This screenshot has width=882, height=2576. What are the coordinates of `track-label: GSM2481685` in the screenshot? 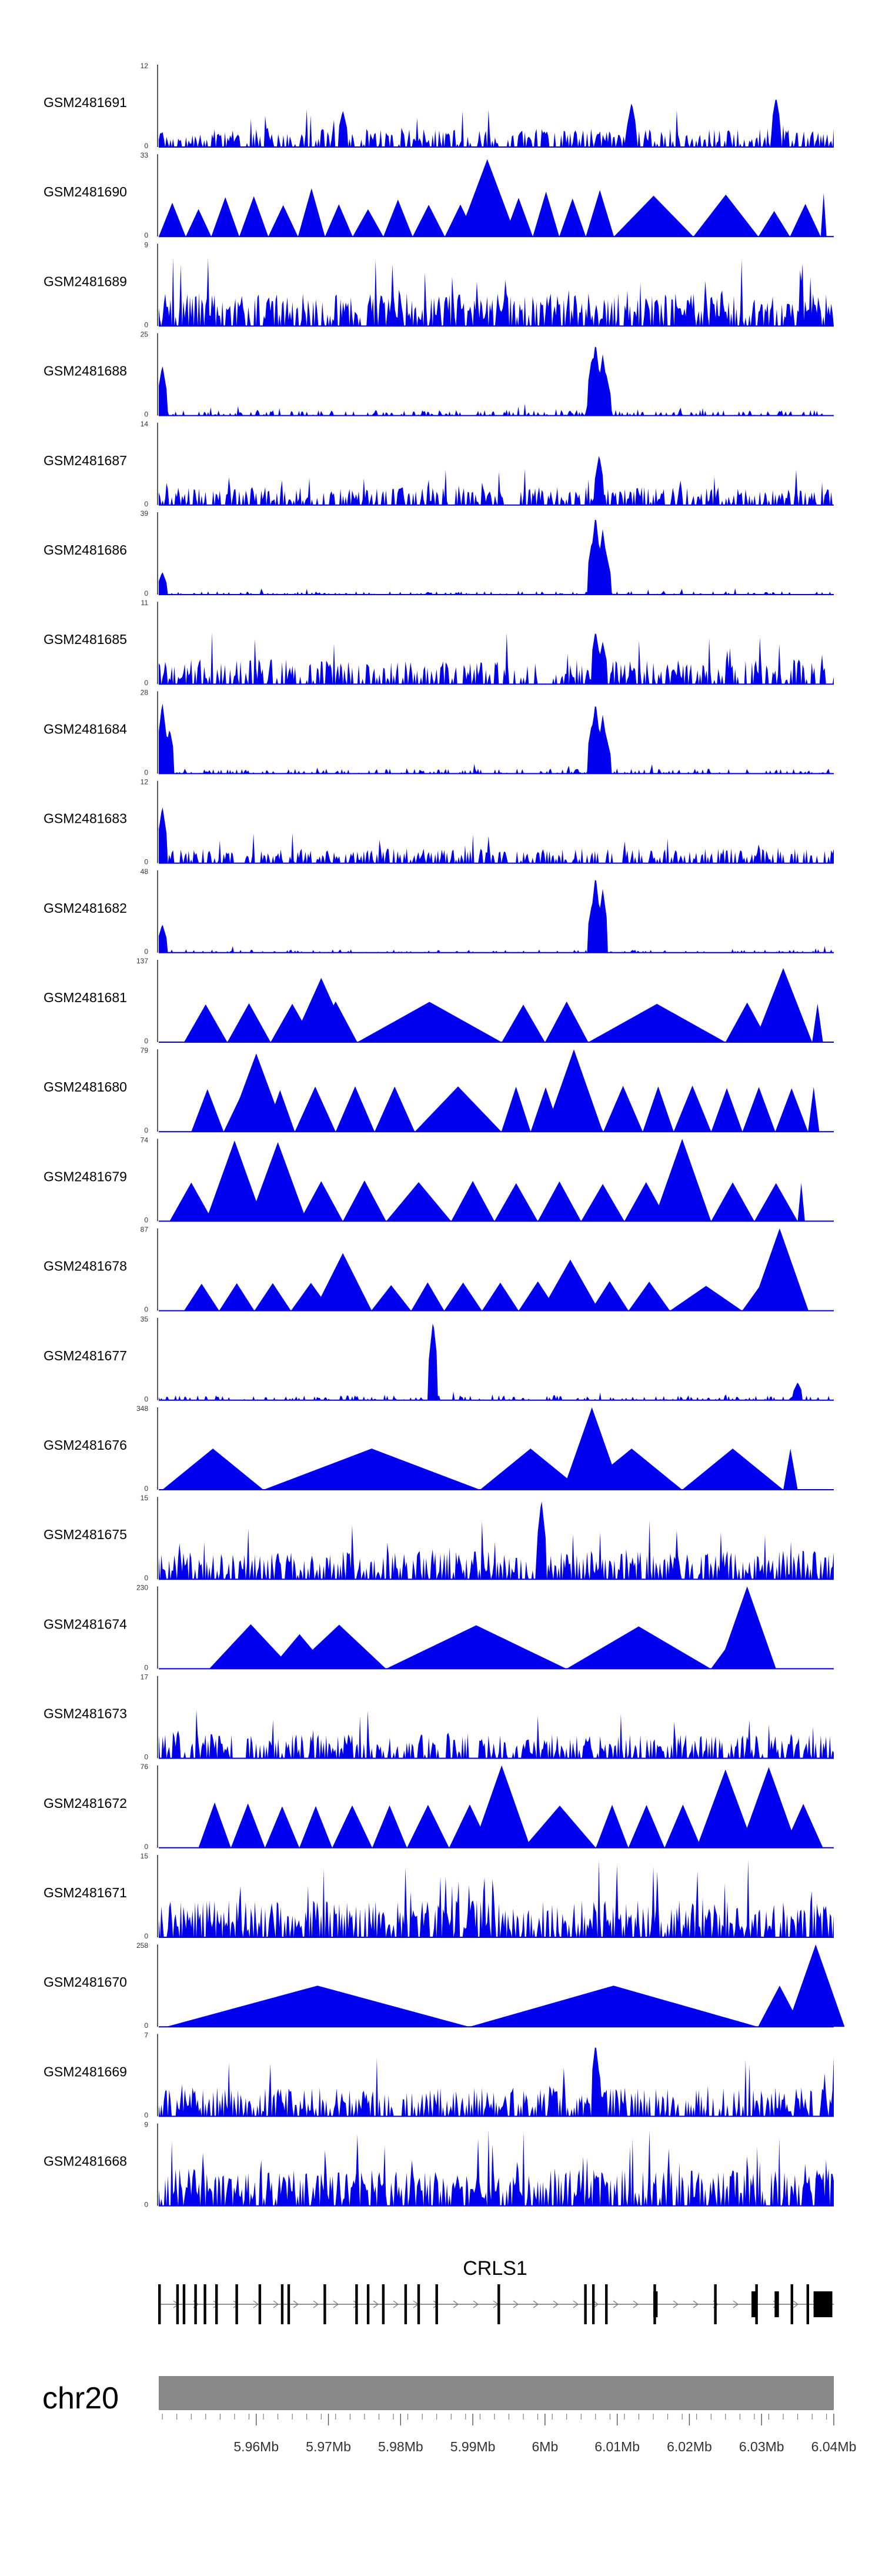 It's located at (85, 639).